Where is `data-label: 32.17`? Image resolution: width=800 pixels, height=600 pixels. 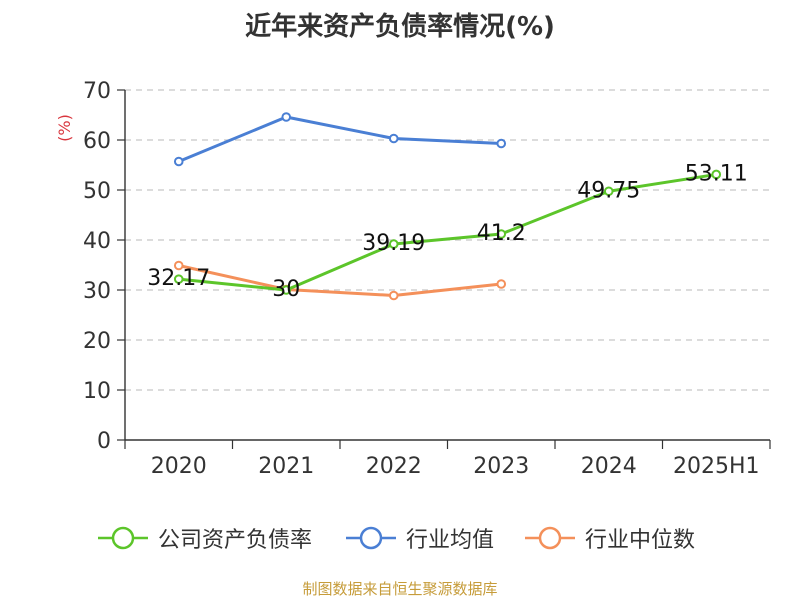
data-label: 32.17 is located at coordinates (178, 278).